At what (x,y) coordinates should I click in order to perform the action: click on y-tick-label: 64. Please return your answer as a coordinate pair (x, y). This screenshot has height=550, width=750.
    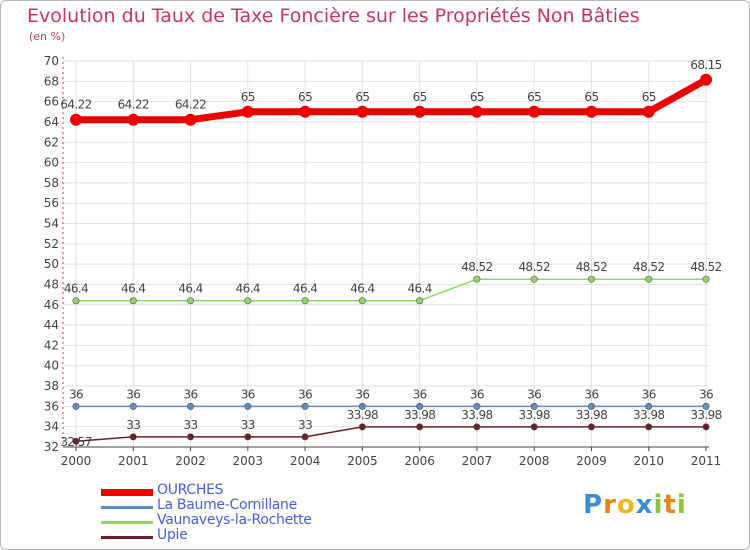
    Looking at the image, I should click on (51, 122).